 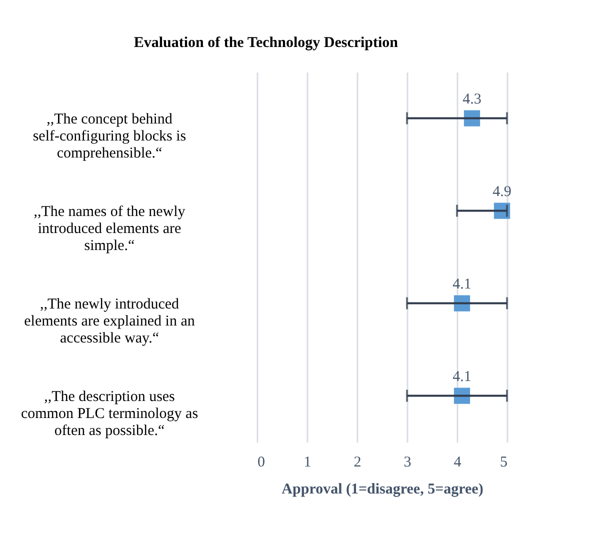 What do you see at coordinates (472, 99) in the screenshot?
I see `data-label: 4.3` at bounding box center [472, 99].